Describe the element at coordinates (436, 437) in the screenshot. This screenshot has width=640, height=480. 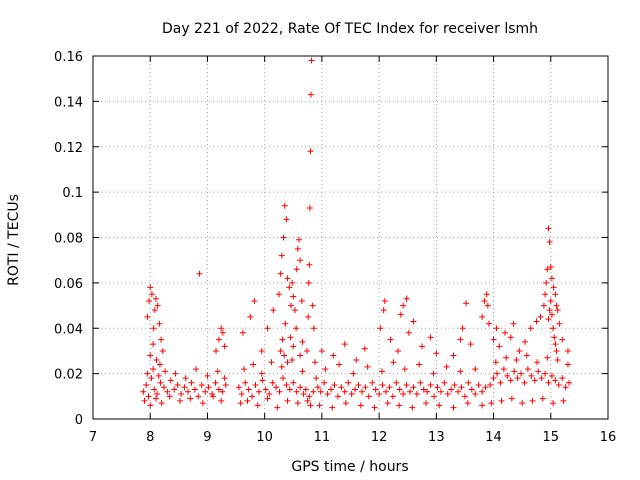
I see `x-tick-label: 13` at that location.